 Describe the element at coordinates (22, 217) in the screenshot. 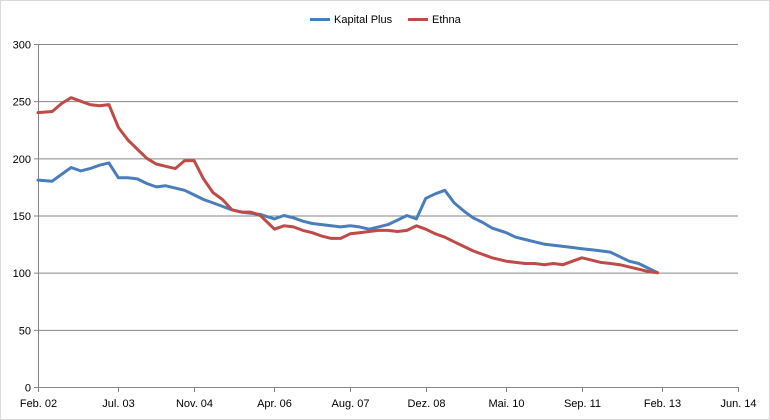

I see `y-tick-label: 150` at that location.